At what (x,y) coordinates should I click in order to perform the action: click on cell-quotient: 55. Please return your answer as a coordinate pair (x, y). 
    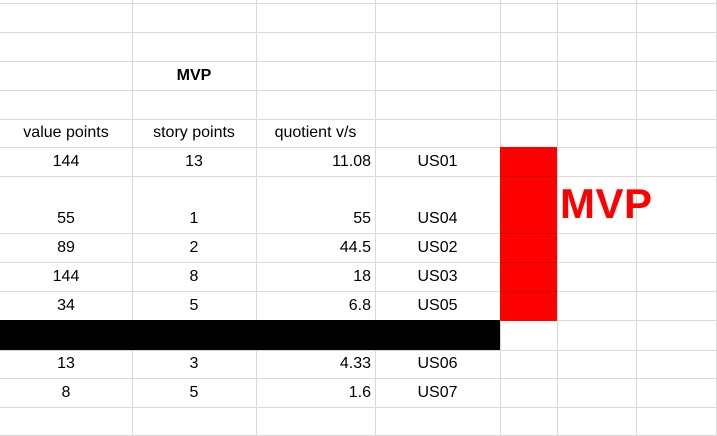
    Looking at the image, I should click on (362, 218).